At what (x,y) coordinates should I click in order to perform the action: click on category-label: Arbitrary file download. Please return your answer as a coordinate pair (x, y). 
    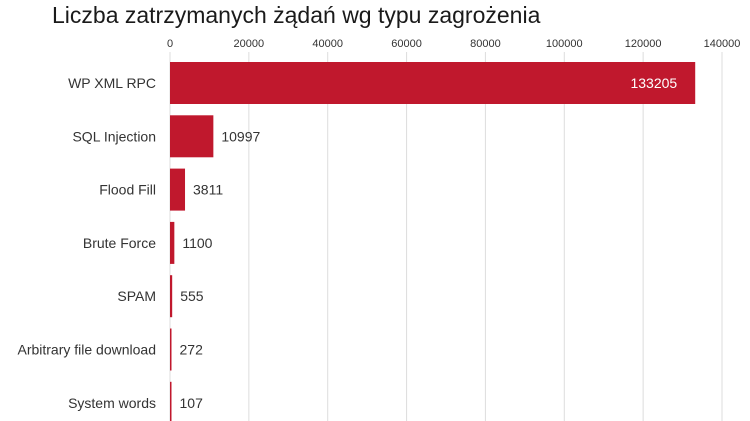
    Looking at the image, I should click on (86, 350).